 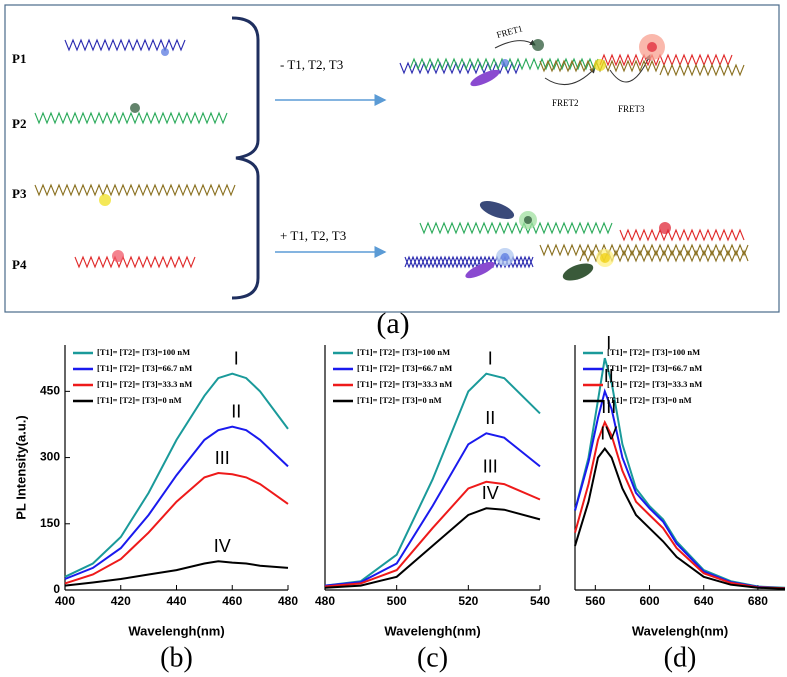 What do you see at coordinates (50, 523) in the screenshot?
I see `y-tick-label: 150` at bounding box center [50, 523].